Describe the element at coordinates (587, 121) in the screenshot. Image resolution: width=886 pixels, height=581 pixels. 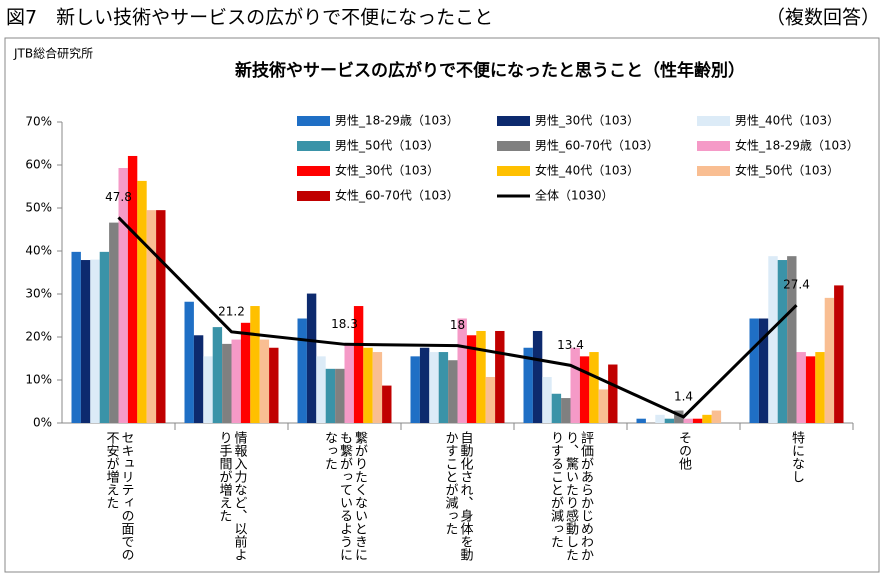
I see `legend-label: 男性_30代（103）` at that location.